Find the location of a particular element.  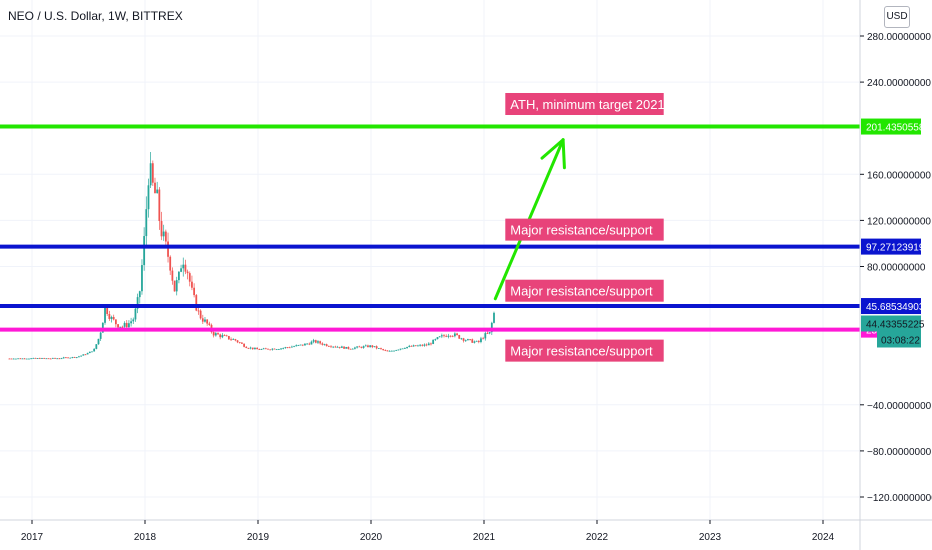

annotation-box is located at coordinates (584, 290).